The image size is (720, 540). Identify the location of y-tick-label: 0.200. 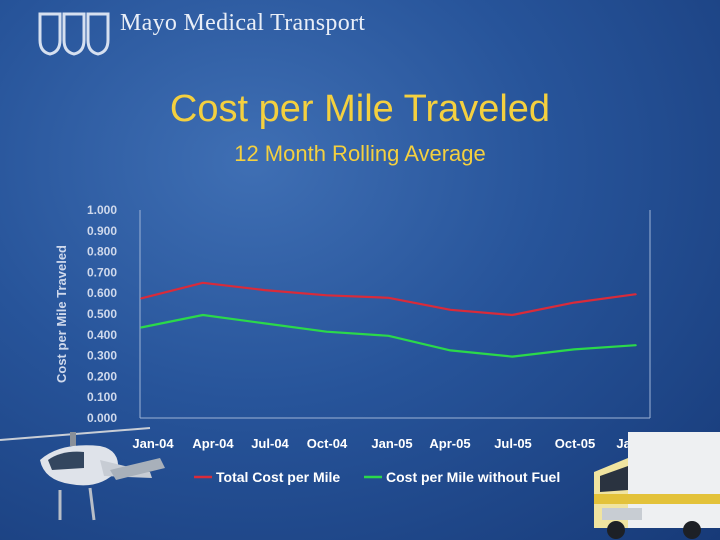
(102, 376).